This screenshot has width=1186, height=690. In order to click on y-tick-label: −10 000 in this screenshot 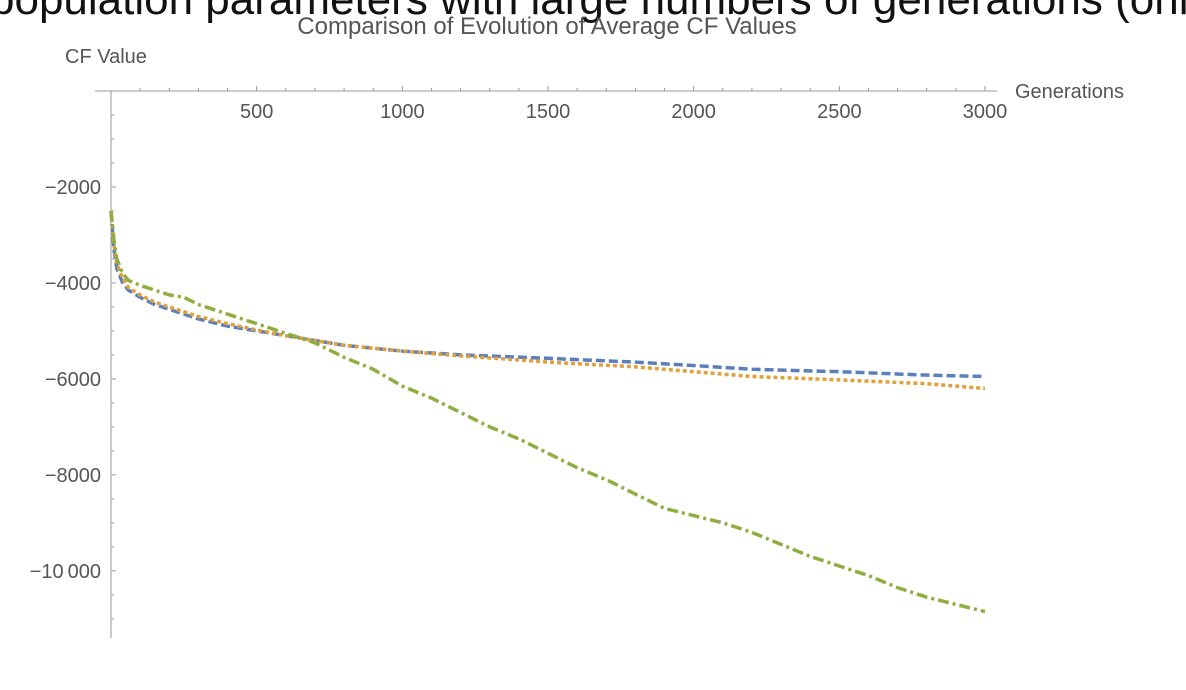, I will do `click(65, 572)`.